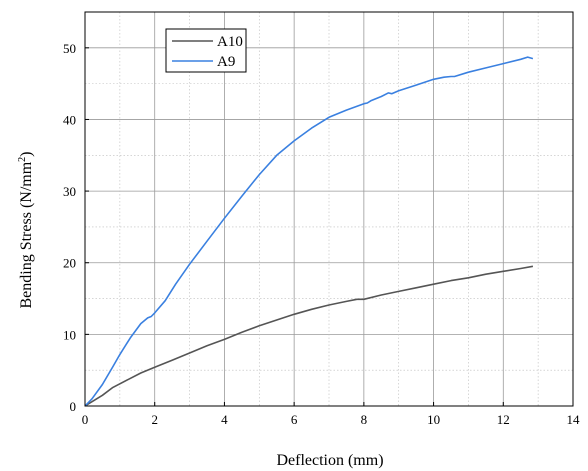  I want to click on x-axis-title: Deflection (mm), so click(329, 460).